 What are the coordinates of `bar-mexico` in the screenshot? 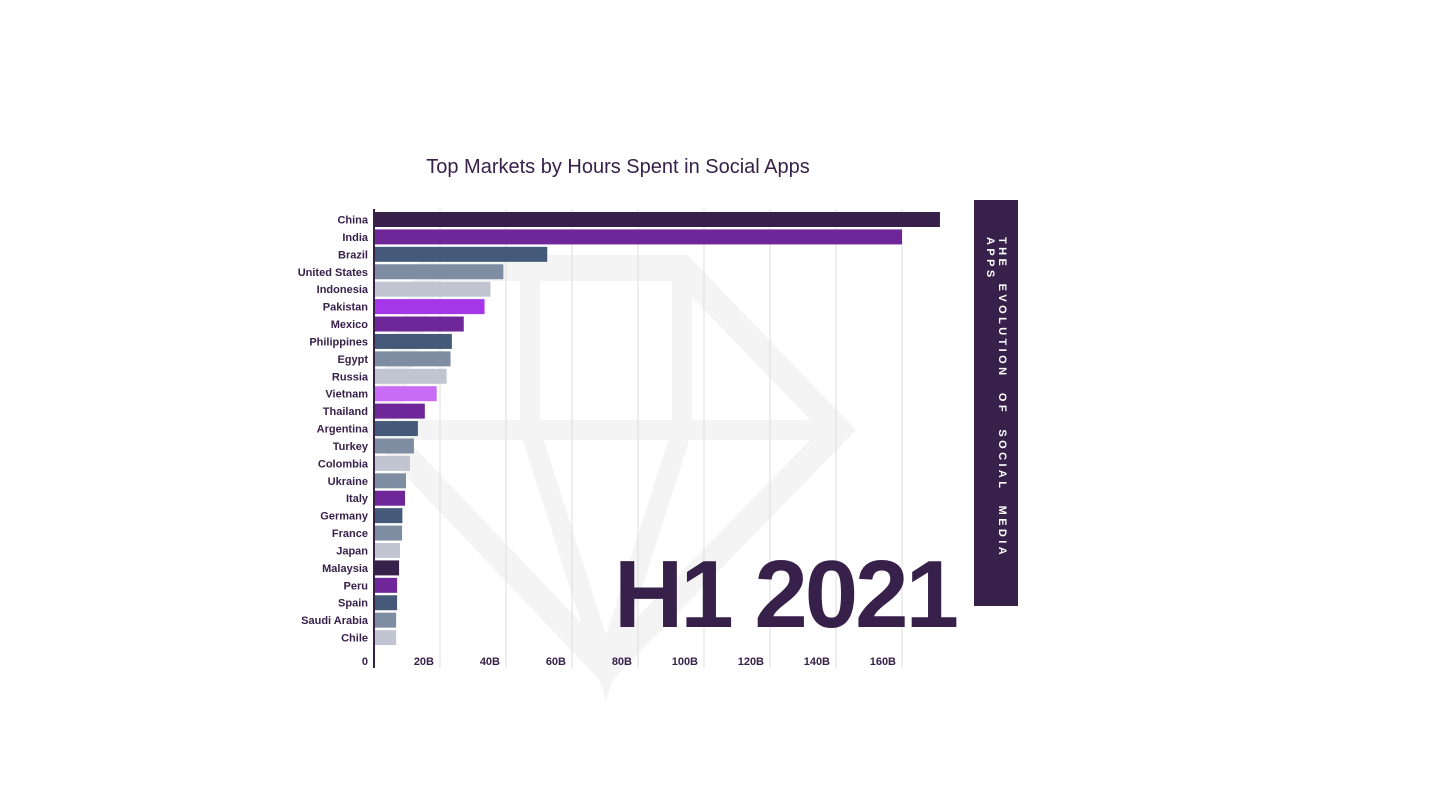 It's located at (419, 324).